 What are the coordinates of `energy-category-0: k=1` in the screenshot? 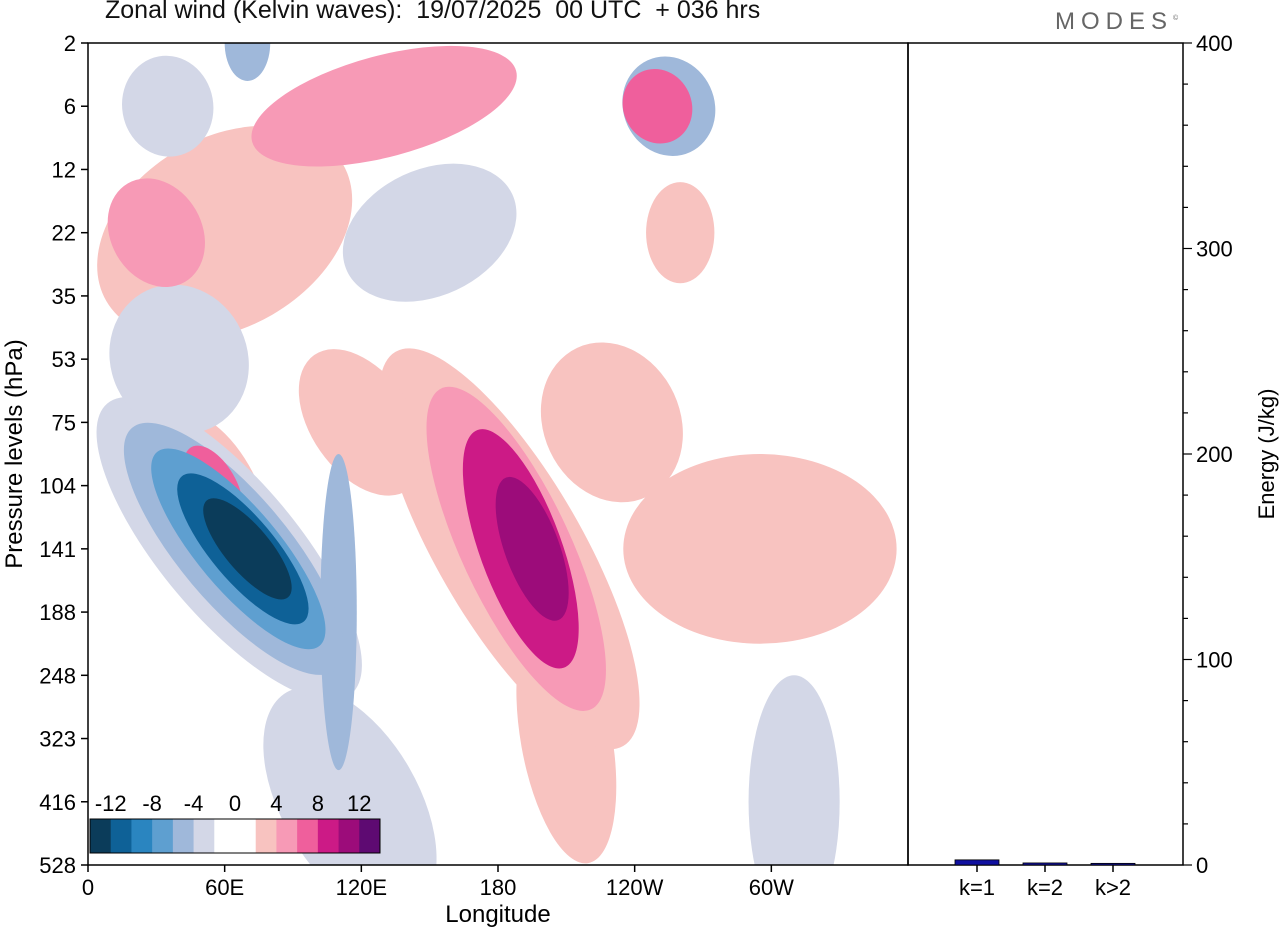 It's located at (977, 887).